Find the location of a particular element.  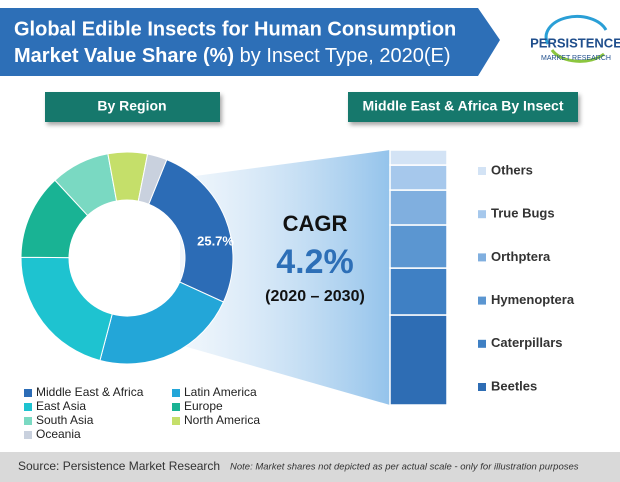

legend-label: Oceania is located at coordinates (58, 434).